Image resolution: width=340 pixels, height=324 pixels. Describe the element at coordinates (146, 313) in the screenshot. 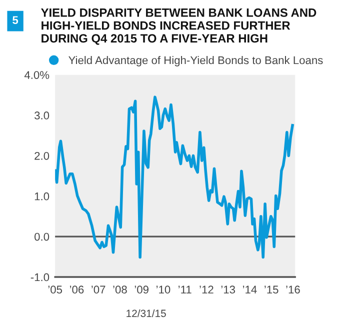

I see `text: 12/31/15` at that location.